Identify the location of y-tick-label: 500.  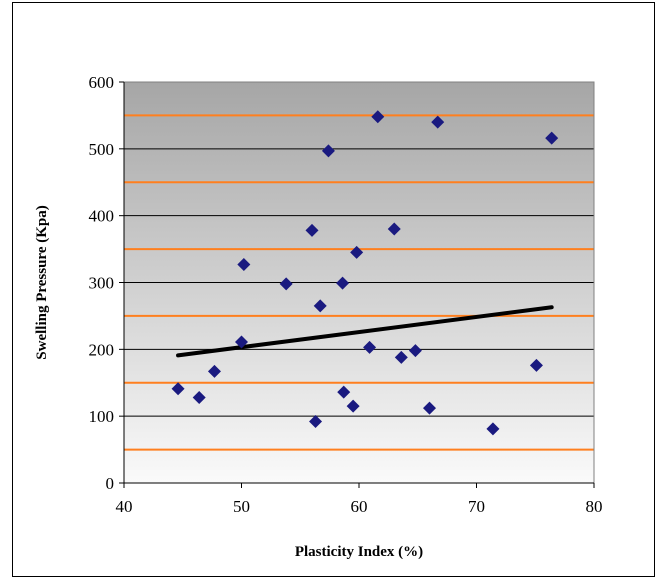
(102, 149).